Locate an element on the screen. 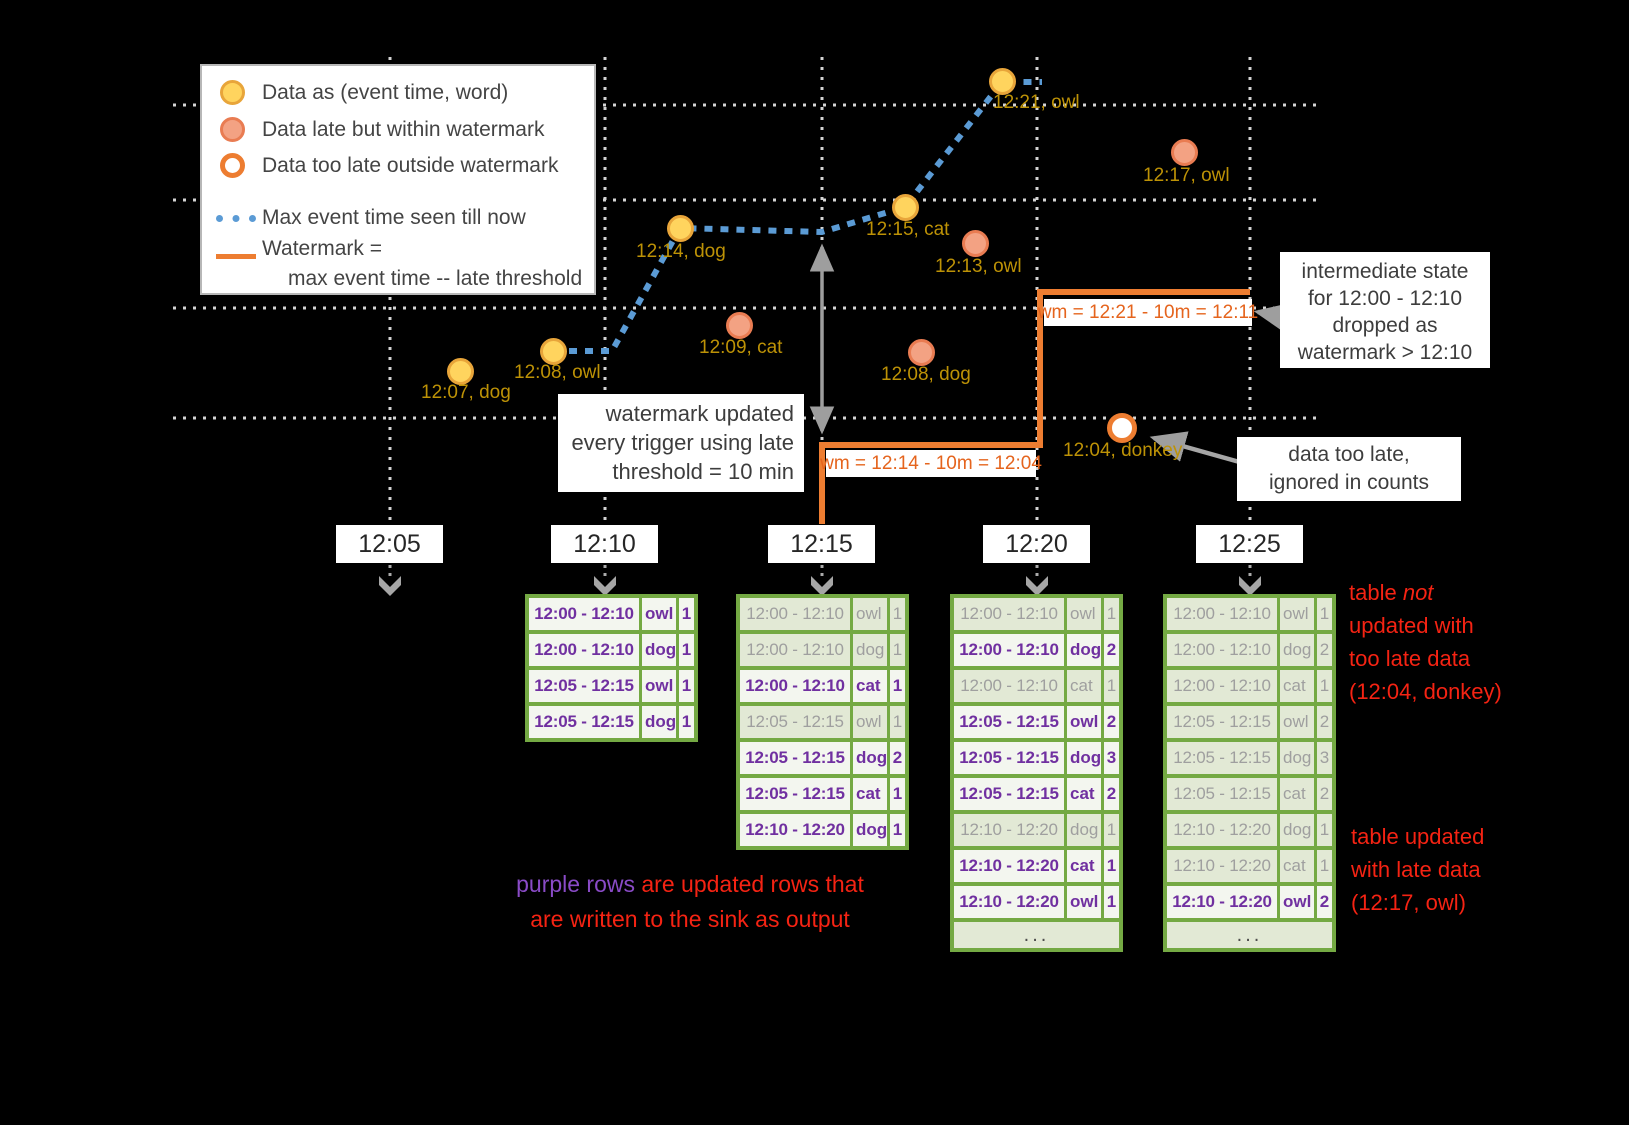 Image resolution: width=1629 pixels, height=1125 pixels. data-point-label: 12:08, owl is located at coordinates (557, 372).